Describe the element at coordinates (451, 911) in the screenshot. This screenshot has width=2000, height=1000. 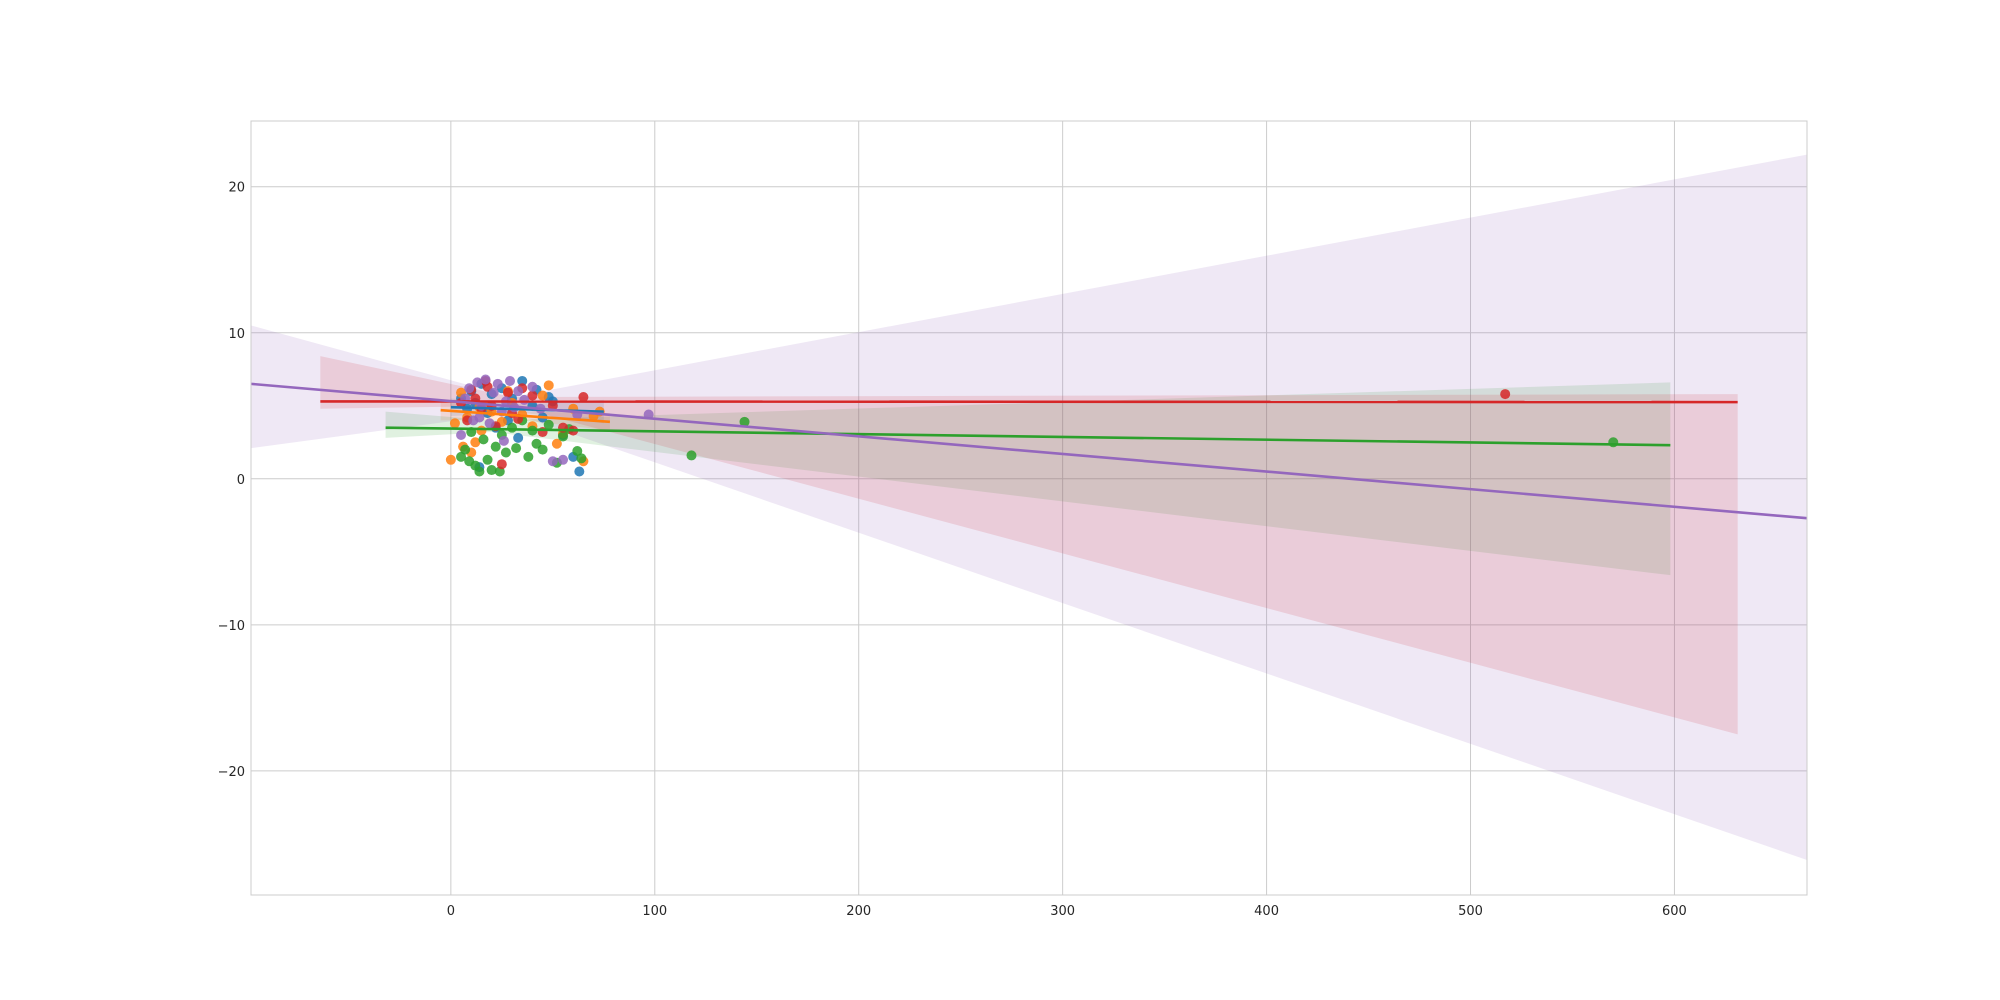
I see `x-tick-label: 0` at that location.